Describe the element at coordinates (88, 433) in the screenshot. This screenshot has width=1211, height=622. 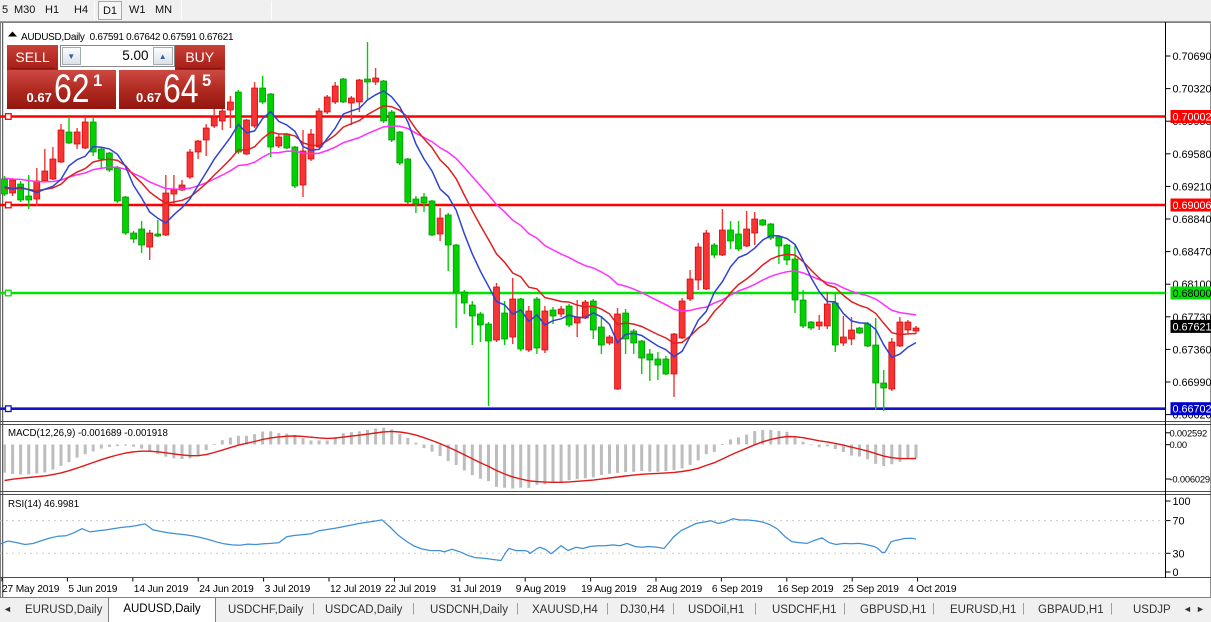
I see `svg-text:MACD(12,26,9) -0.001689 -0.001: MACD(12,26,9) -0.001689 -0.001918` at that location.